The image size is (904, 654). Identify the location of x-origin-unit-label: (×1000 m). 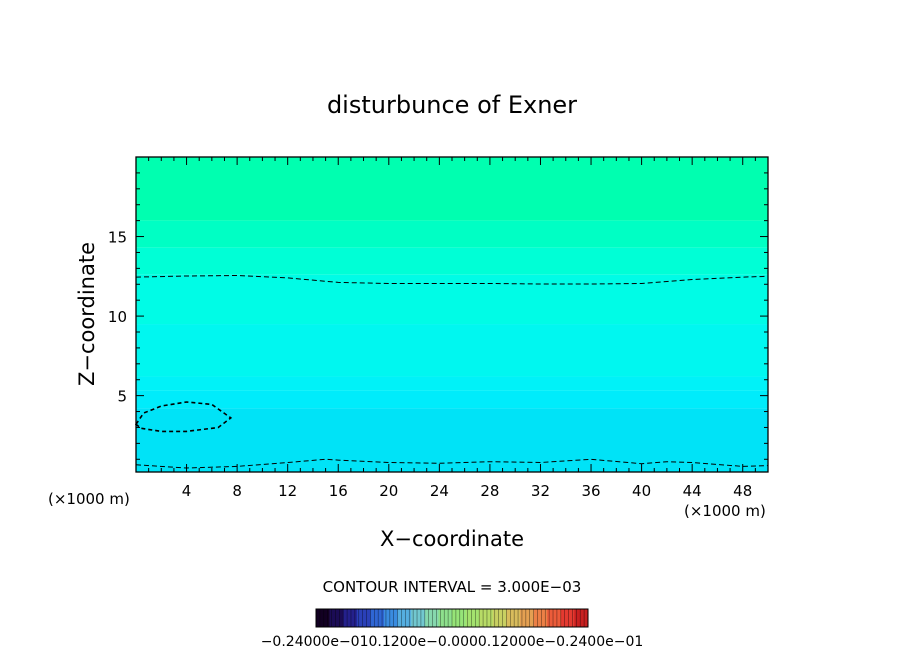
(89, 499).